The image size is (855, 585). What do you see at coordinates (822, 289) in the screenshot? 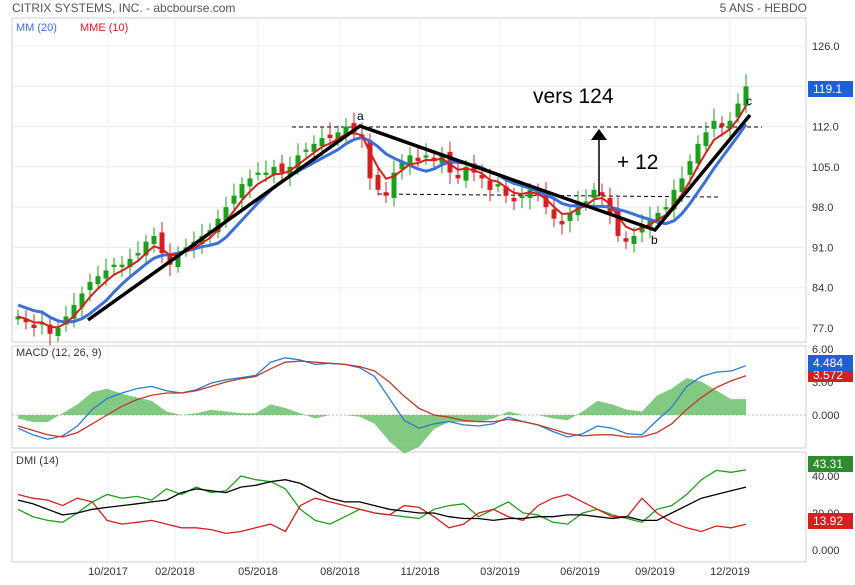
I see `price-tick-label: 84.0` at bounding box center [822, 289].